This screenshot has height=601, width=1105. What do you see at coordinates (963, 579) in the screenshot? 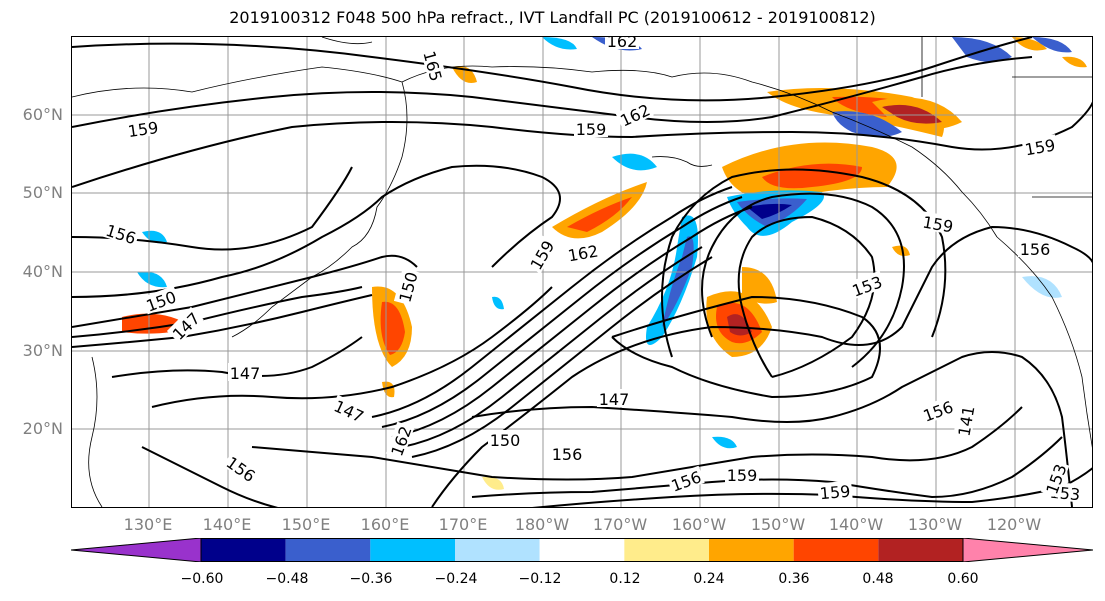
I see `colorbar-tick: 0.60` at bounding box center [963, 579].